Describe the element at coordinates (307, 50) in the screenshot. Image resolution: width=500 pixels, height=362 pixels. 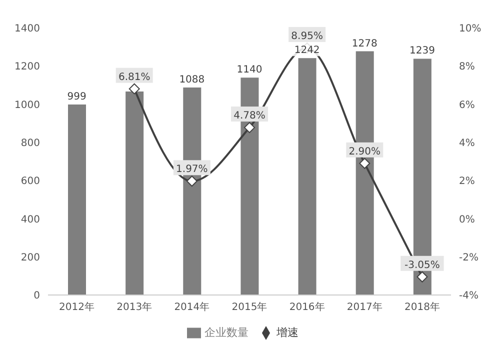
I see `data-label: 1242` at that location.